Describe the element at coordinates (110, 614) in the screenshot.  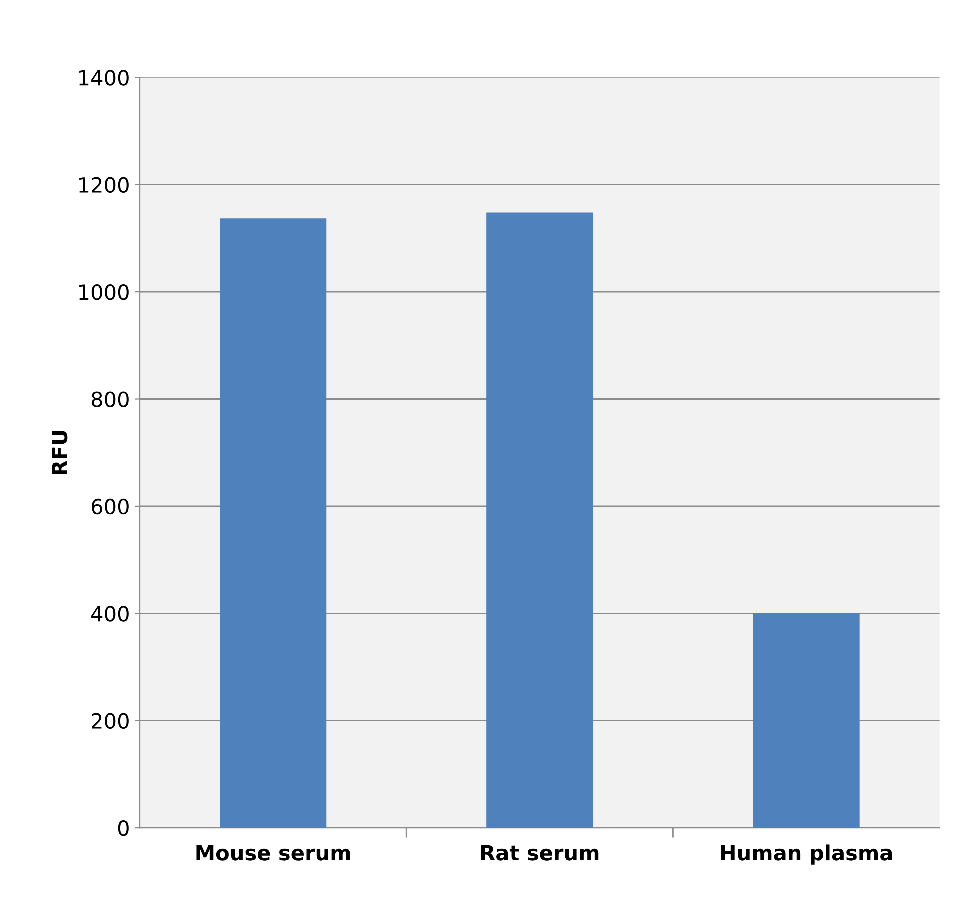
I see `y-tick-label: 400` at that location.